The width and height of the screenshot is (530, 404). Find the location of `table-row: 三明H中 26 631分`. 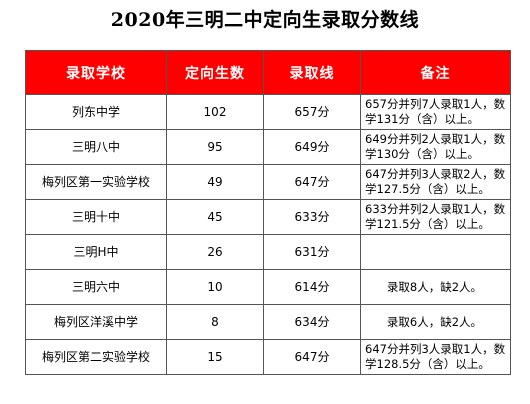

table-row: 三明H中 26 631分 is located at coordinates (268, 252).